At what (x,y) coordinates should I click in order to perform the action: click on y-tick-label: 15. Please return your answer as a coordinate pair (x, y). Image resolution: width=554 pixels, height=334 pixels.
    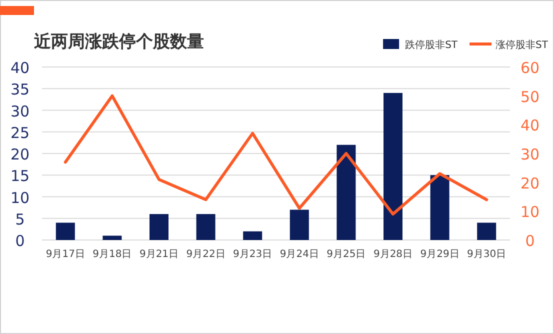
    Looking at the image, I should click on (20, 176).